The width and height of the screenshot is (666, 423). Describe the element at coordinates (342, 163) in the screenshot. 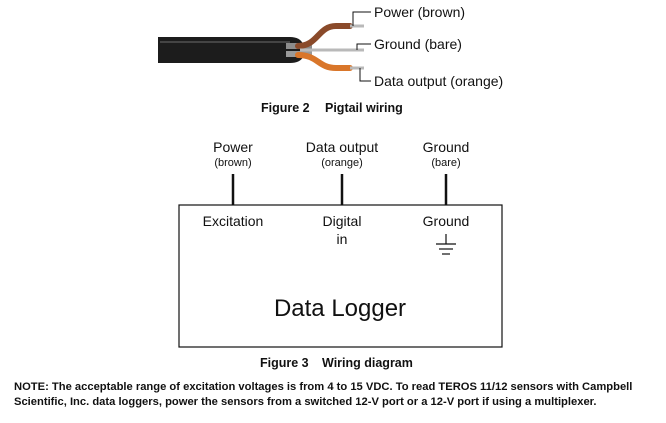

I see `data-terminal-sublabel: (orange)` at that location.